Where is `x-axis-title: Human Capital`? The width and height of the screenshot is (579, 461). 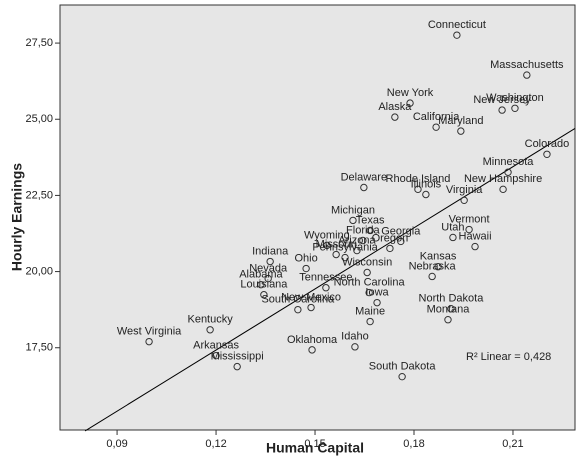 x-axis-title: Human Capital is located at coordinates (315, 448).